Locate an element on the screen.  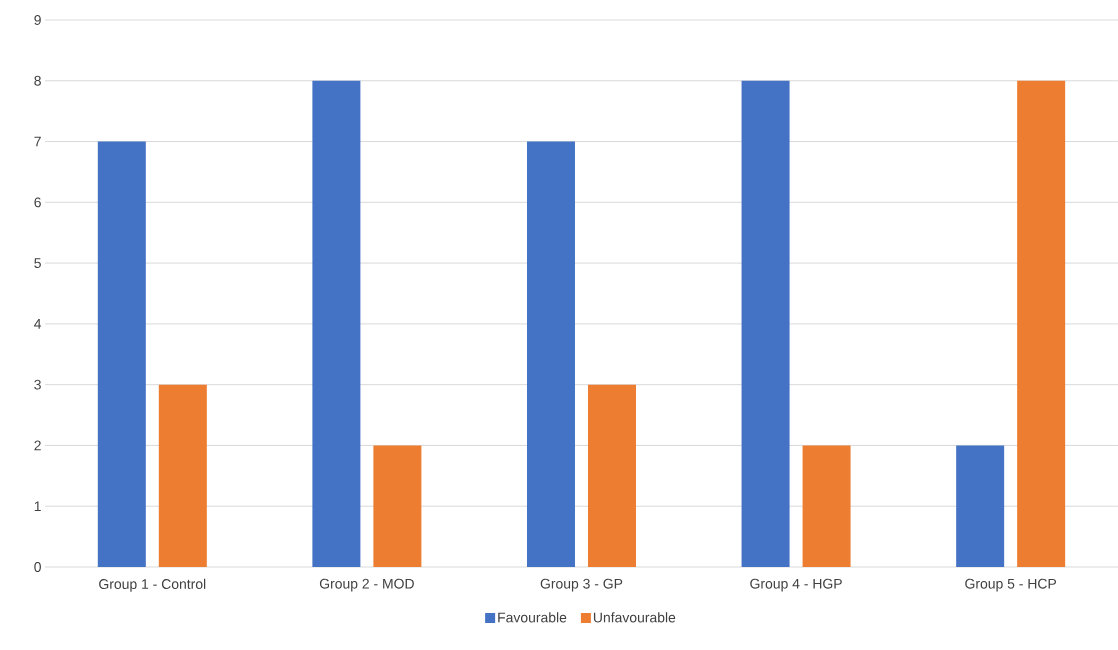
y-tick-label: 6 is located at coordinates (37, 202).